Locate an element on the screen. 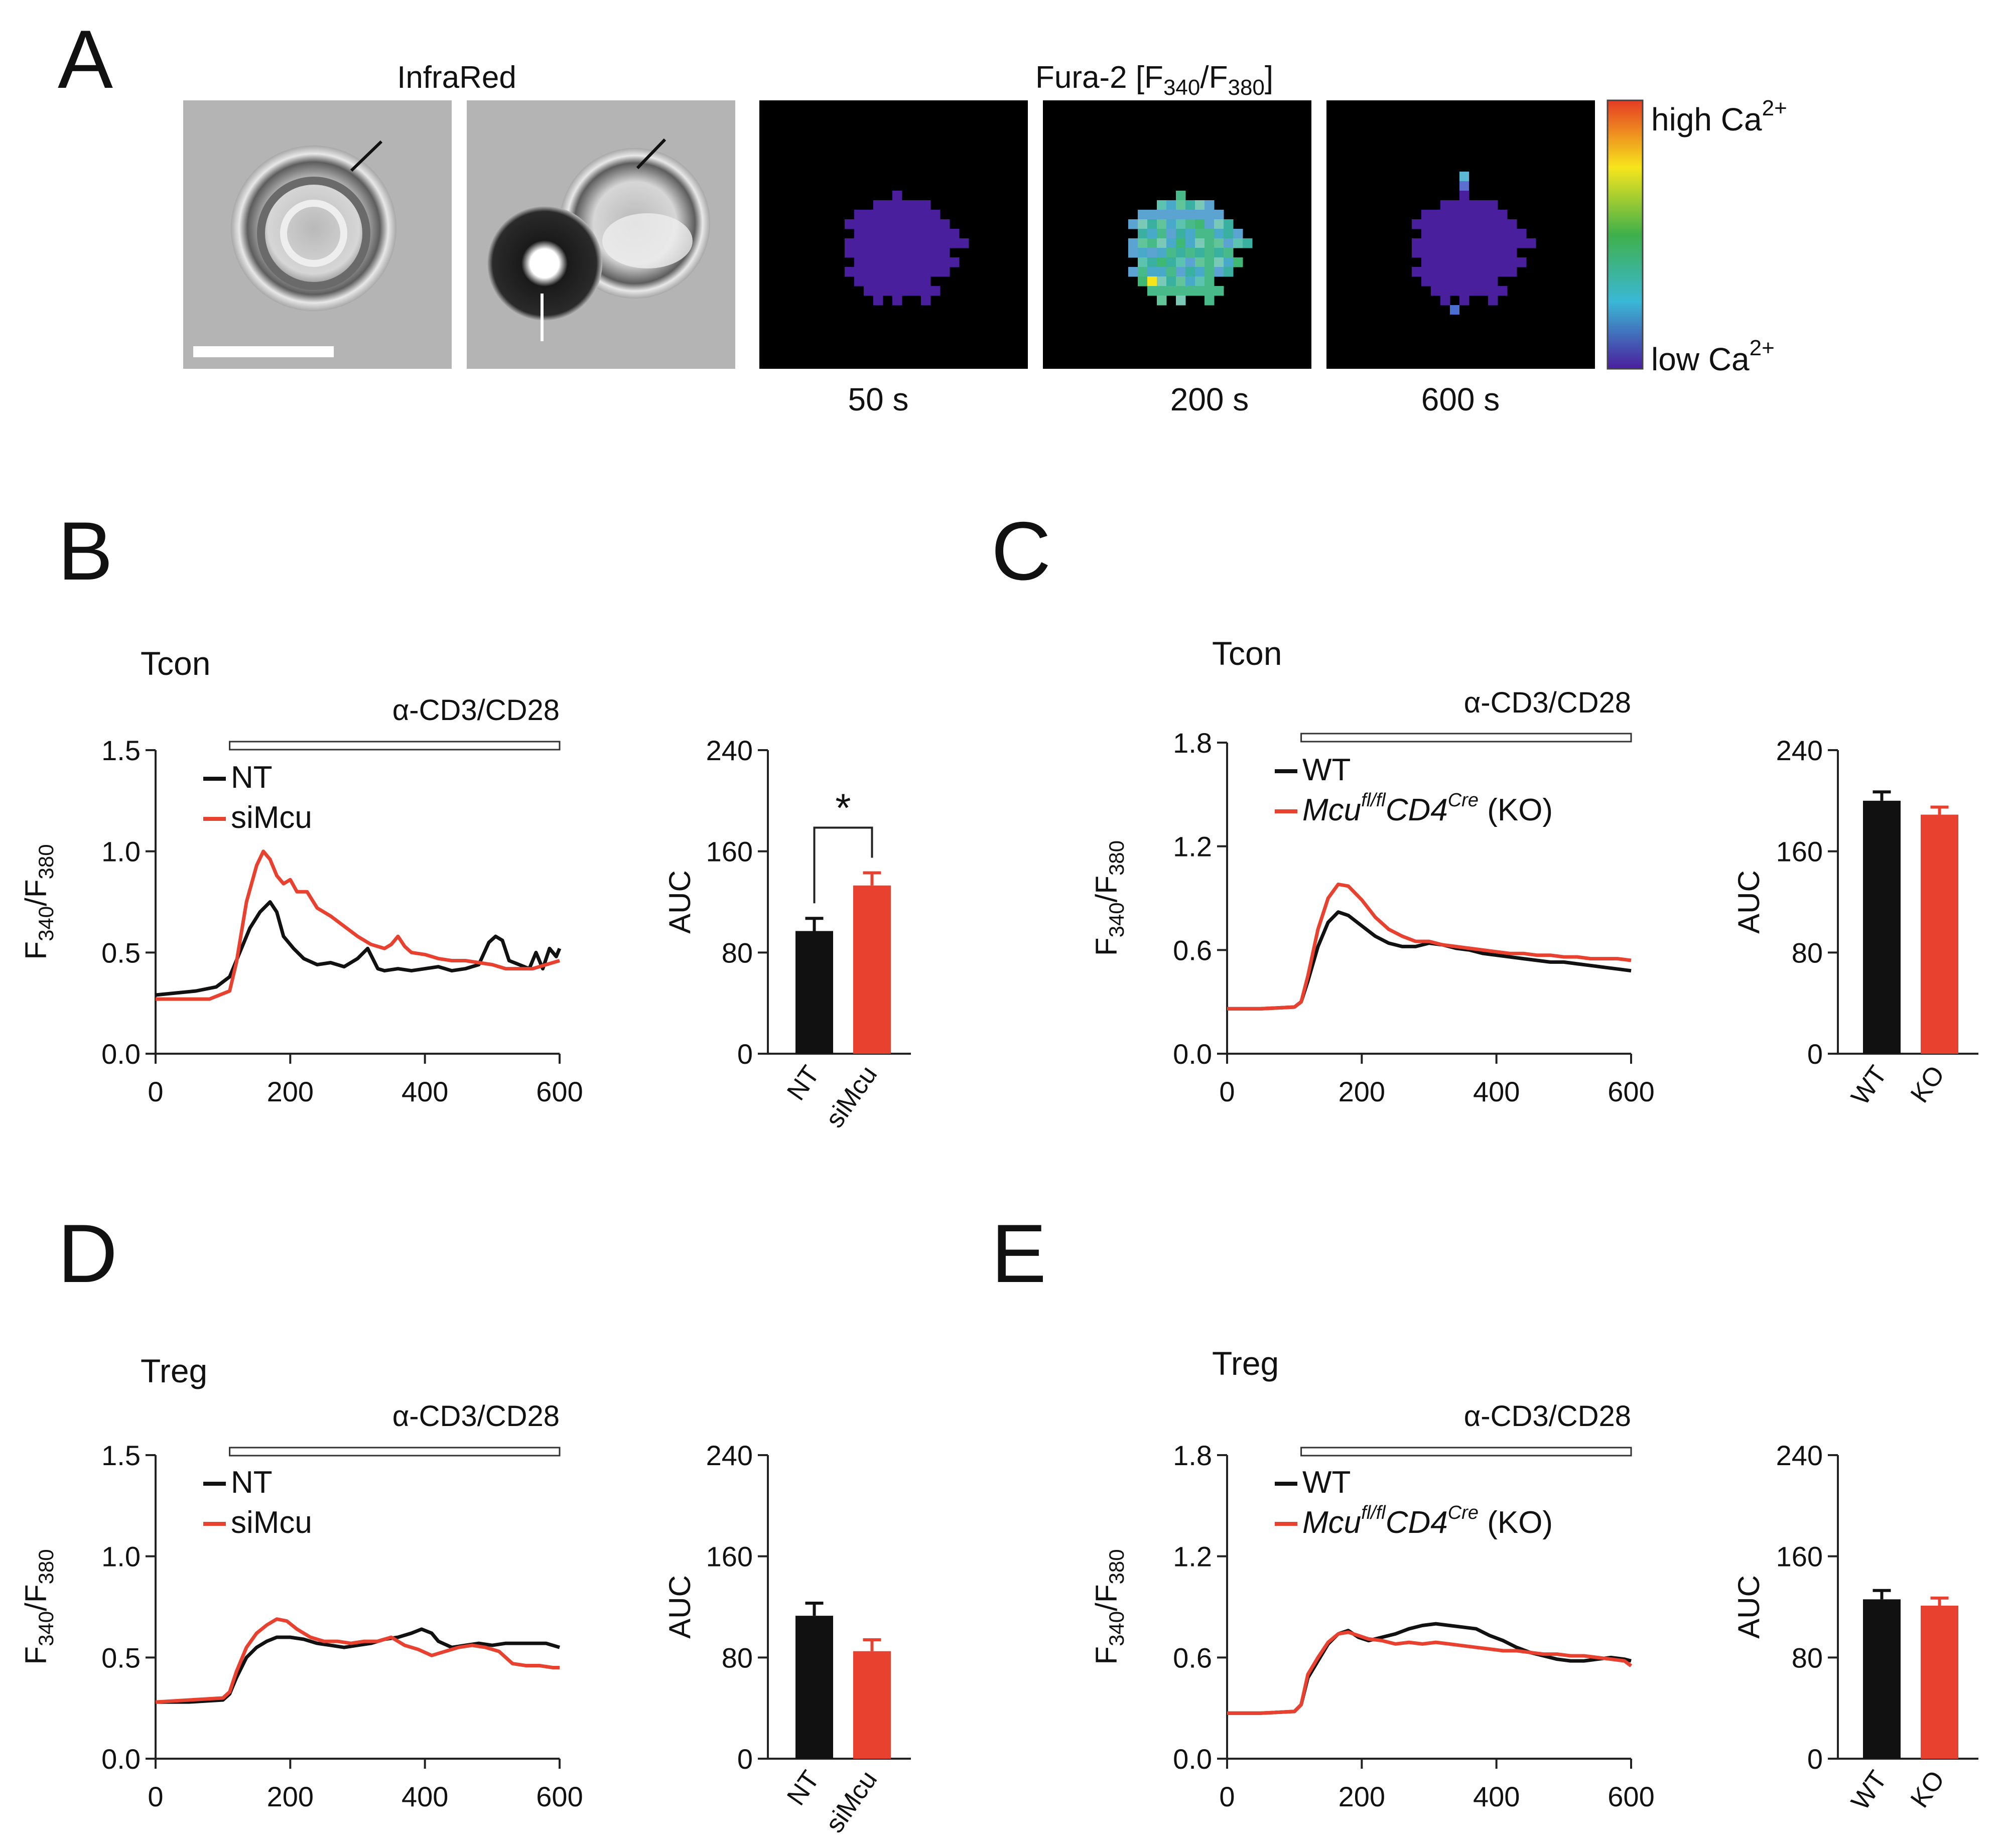 This screenshot has width=2004, height=1848. bar-KO is located at coordinates (1939, 934).